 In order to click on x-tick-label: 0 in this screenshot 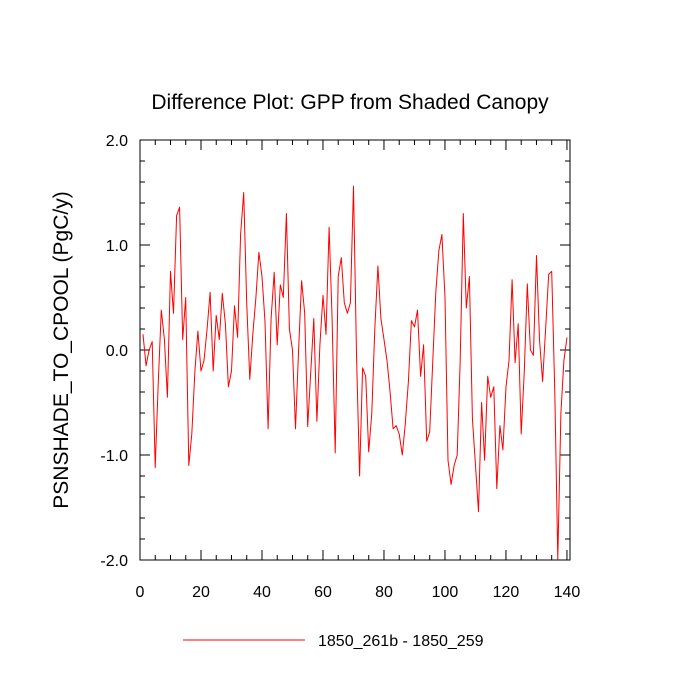, I will do `click(140, 592)`.